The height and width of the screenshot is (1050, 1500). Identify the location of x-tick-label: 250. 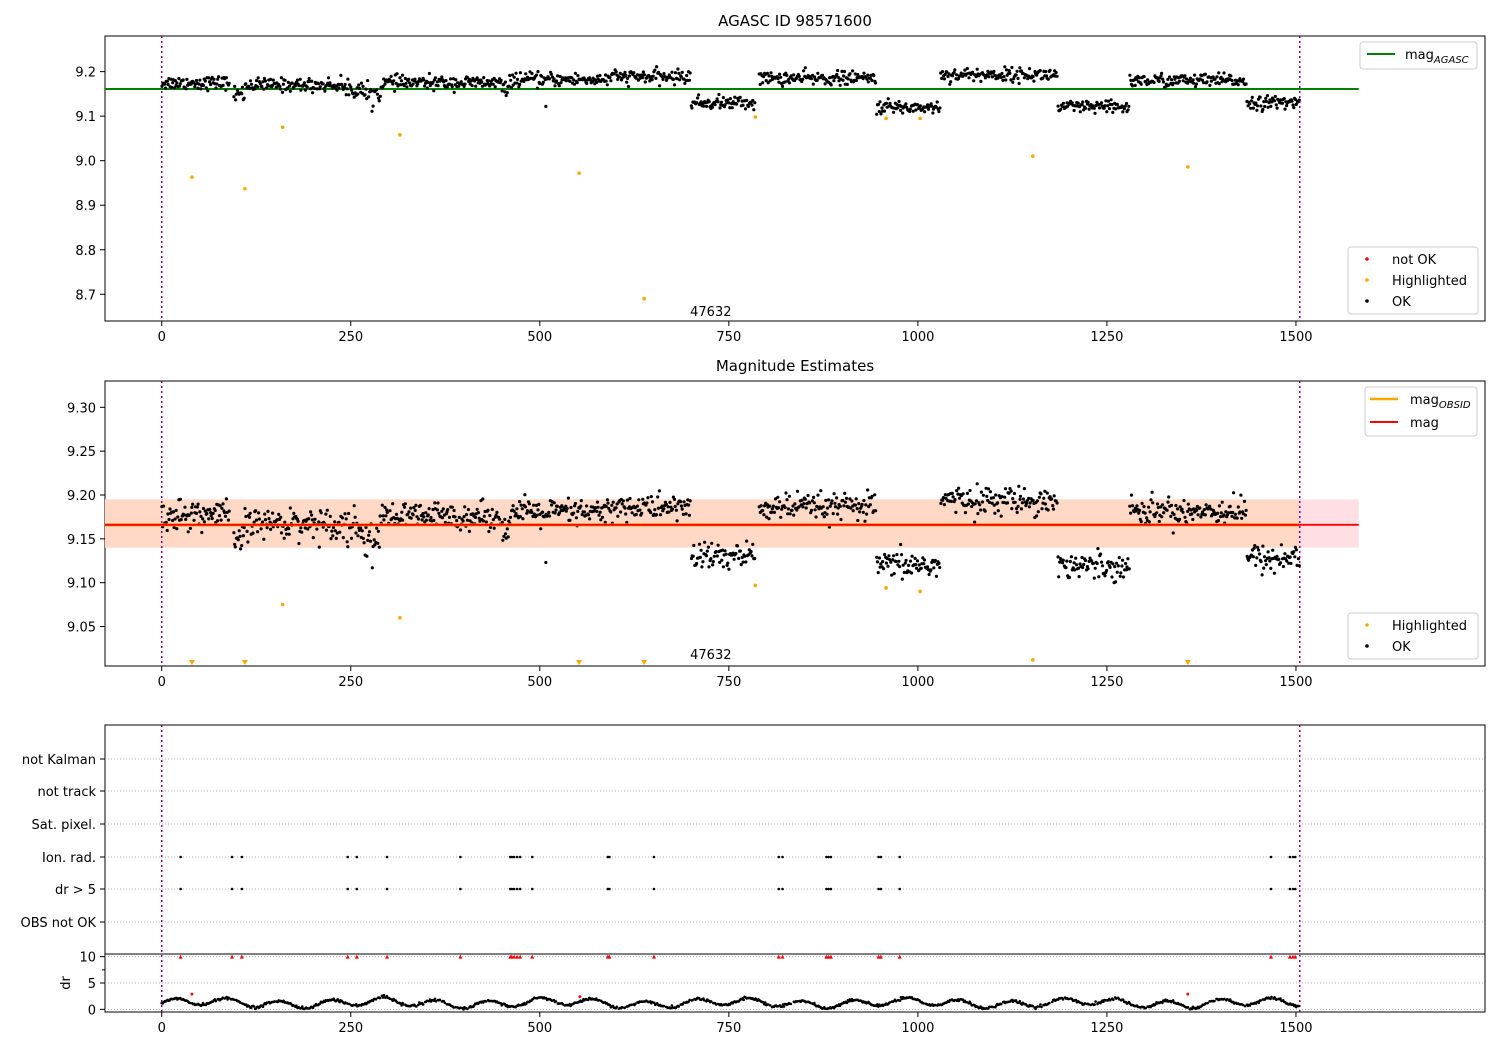
(350, 1028).